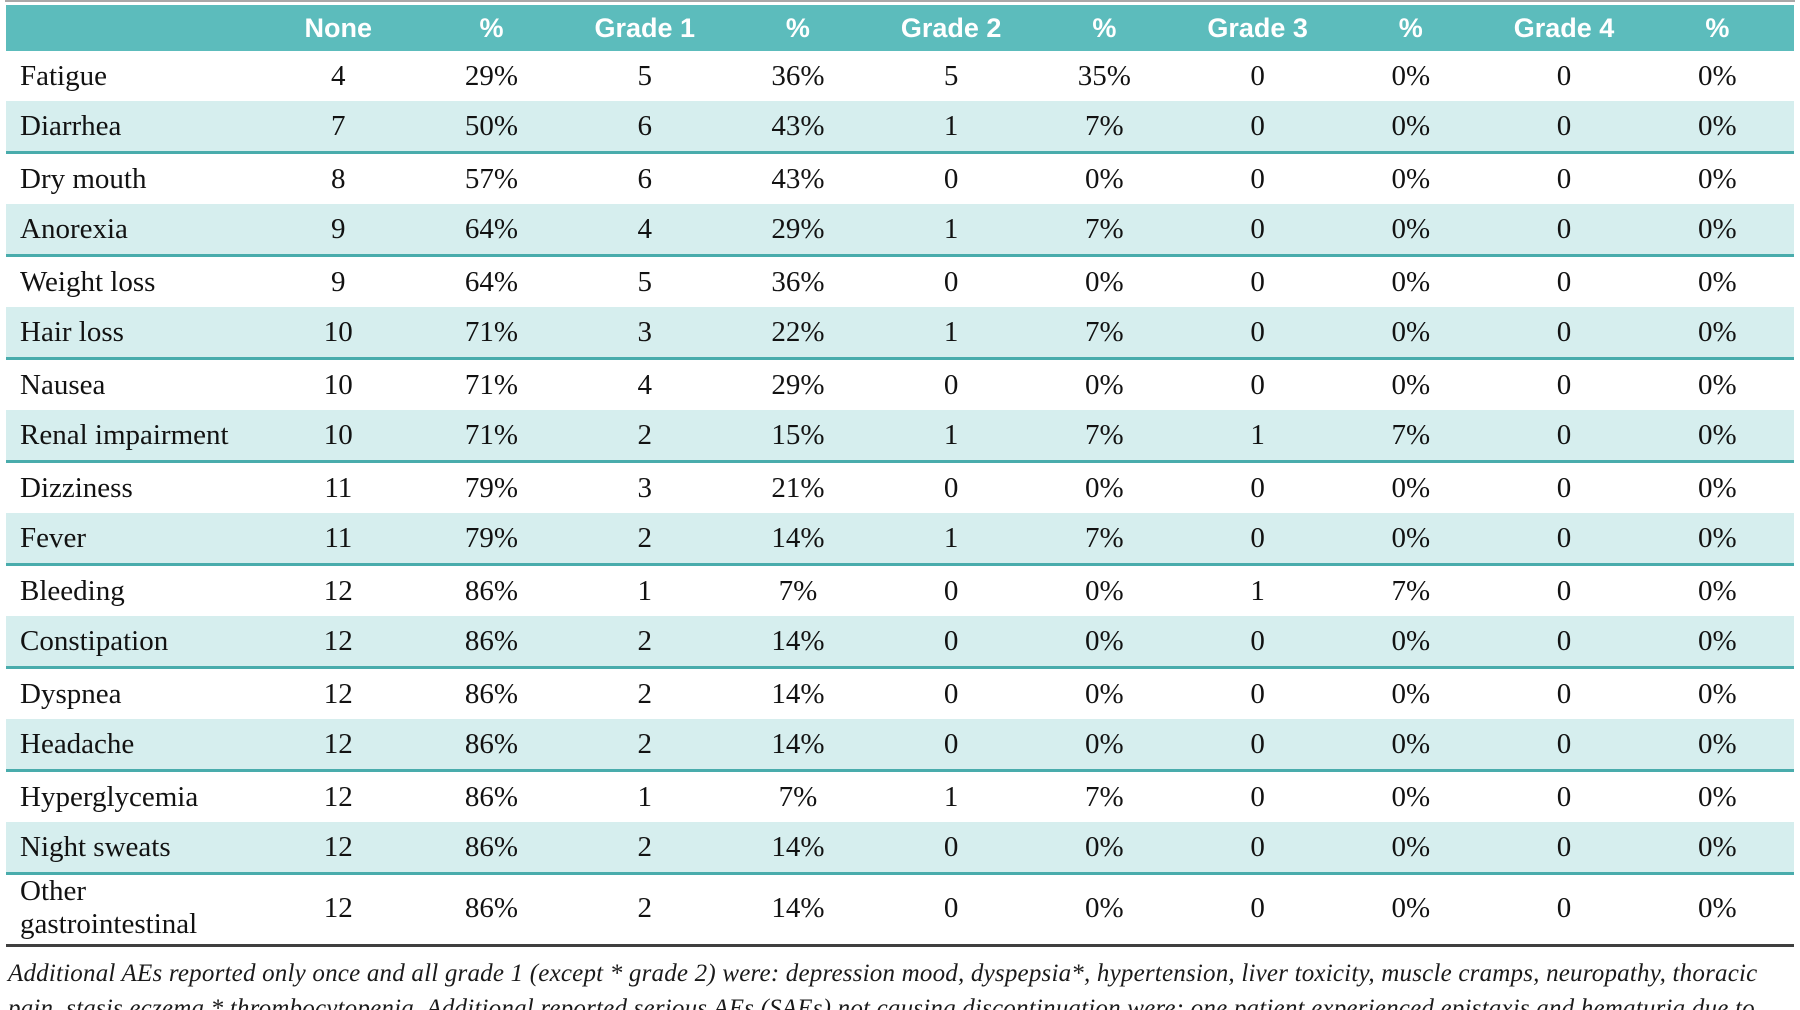 Image resolution: width=1800 pixels, height=1010 pixels. Describe the element at coordinates (63, 75) in the screenshot. I see `row-label: Fatigue` at that location.